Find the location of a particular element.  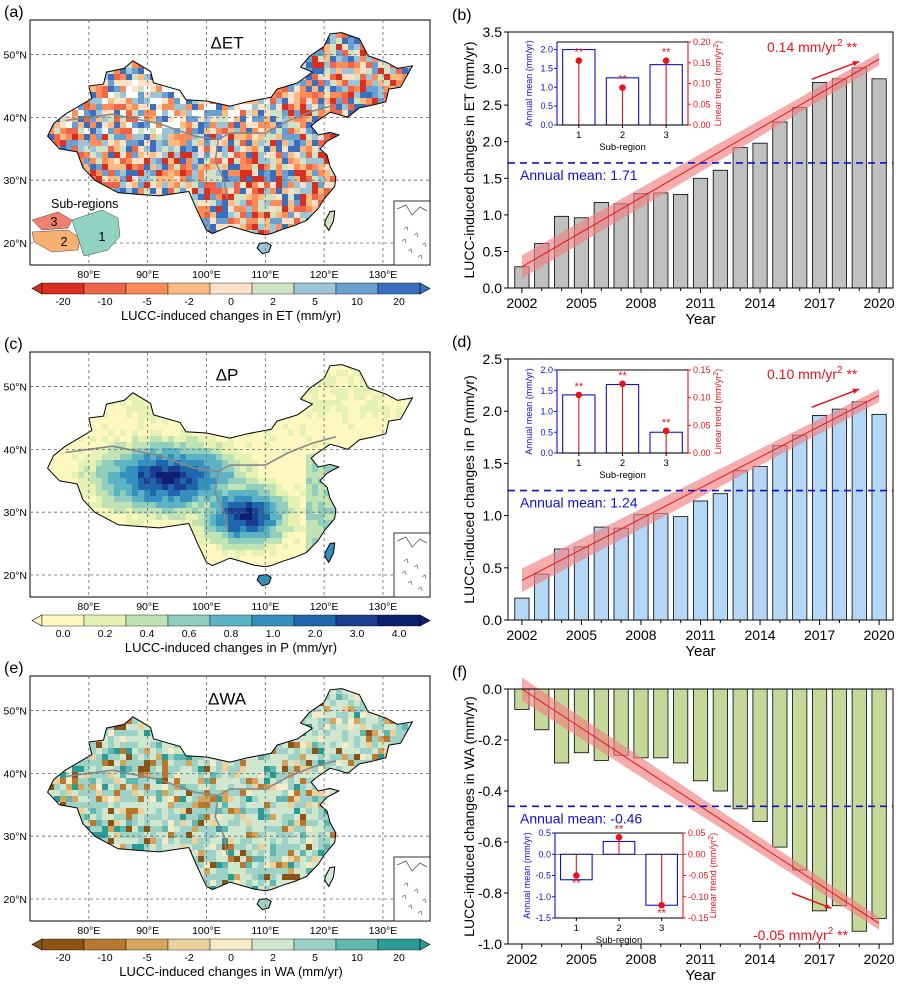

colorbar-arrow-left is located at coordinates (37, 288).